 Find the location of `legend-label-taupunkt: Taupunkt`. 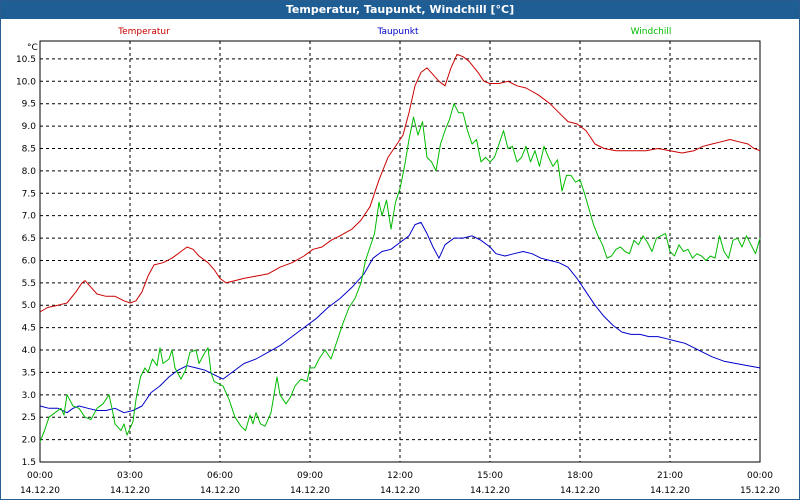

legend-label-taupunkt: Taupunkt is located at coordinates (397, 32).